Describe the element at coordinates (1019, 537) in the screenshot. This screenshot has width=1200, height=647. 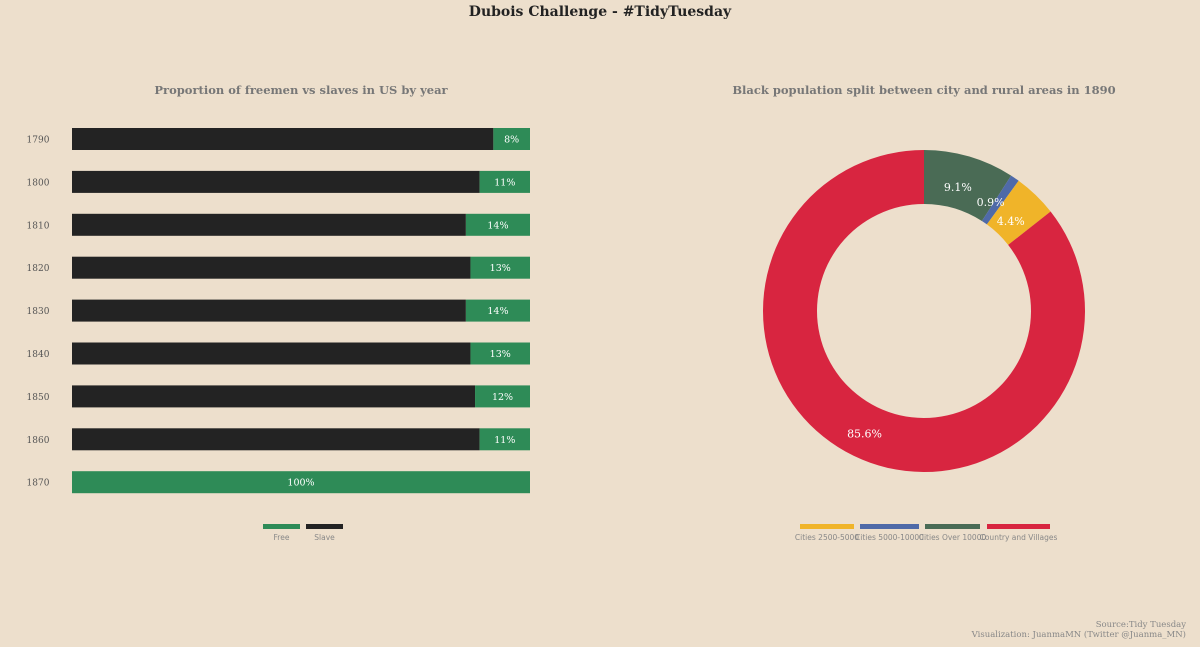
I see `donut-legend-label: Country and Villages` at that location.